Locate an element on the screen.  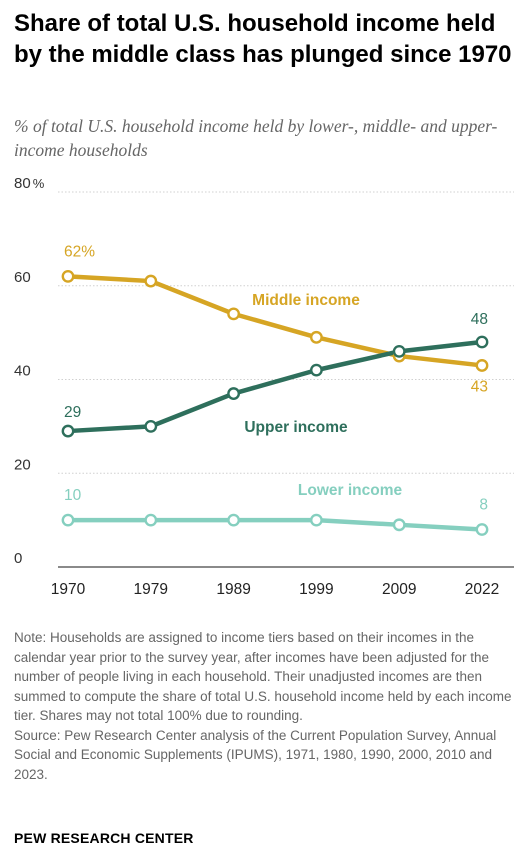
y-tick-label: 80% is located at coordinates (29, 183).